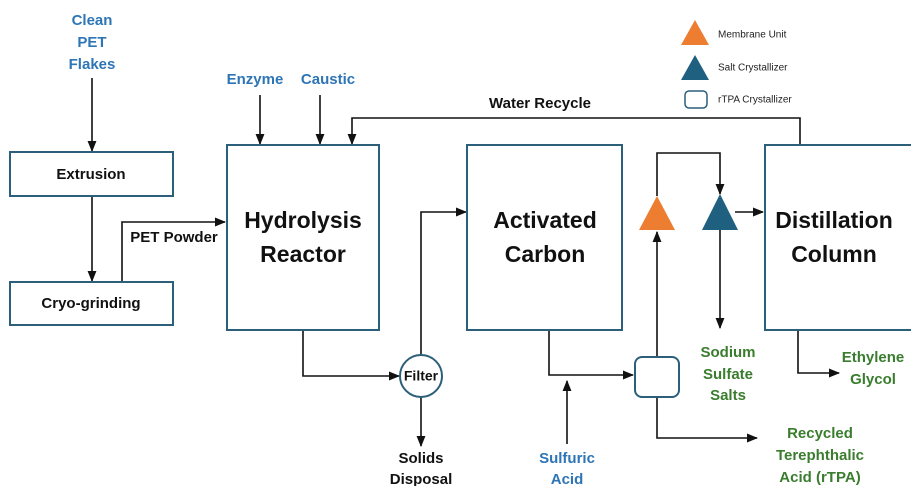  I want to click on output-label: Disposal, so click(421, 478).